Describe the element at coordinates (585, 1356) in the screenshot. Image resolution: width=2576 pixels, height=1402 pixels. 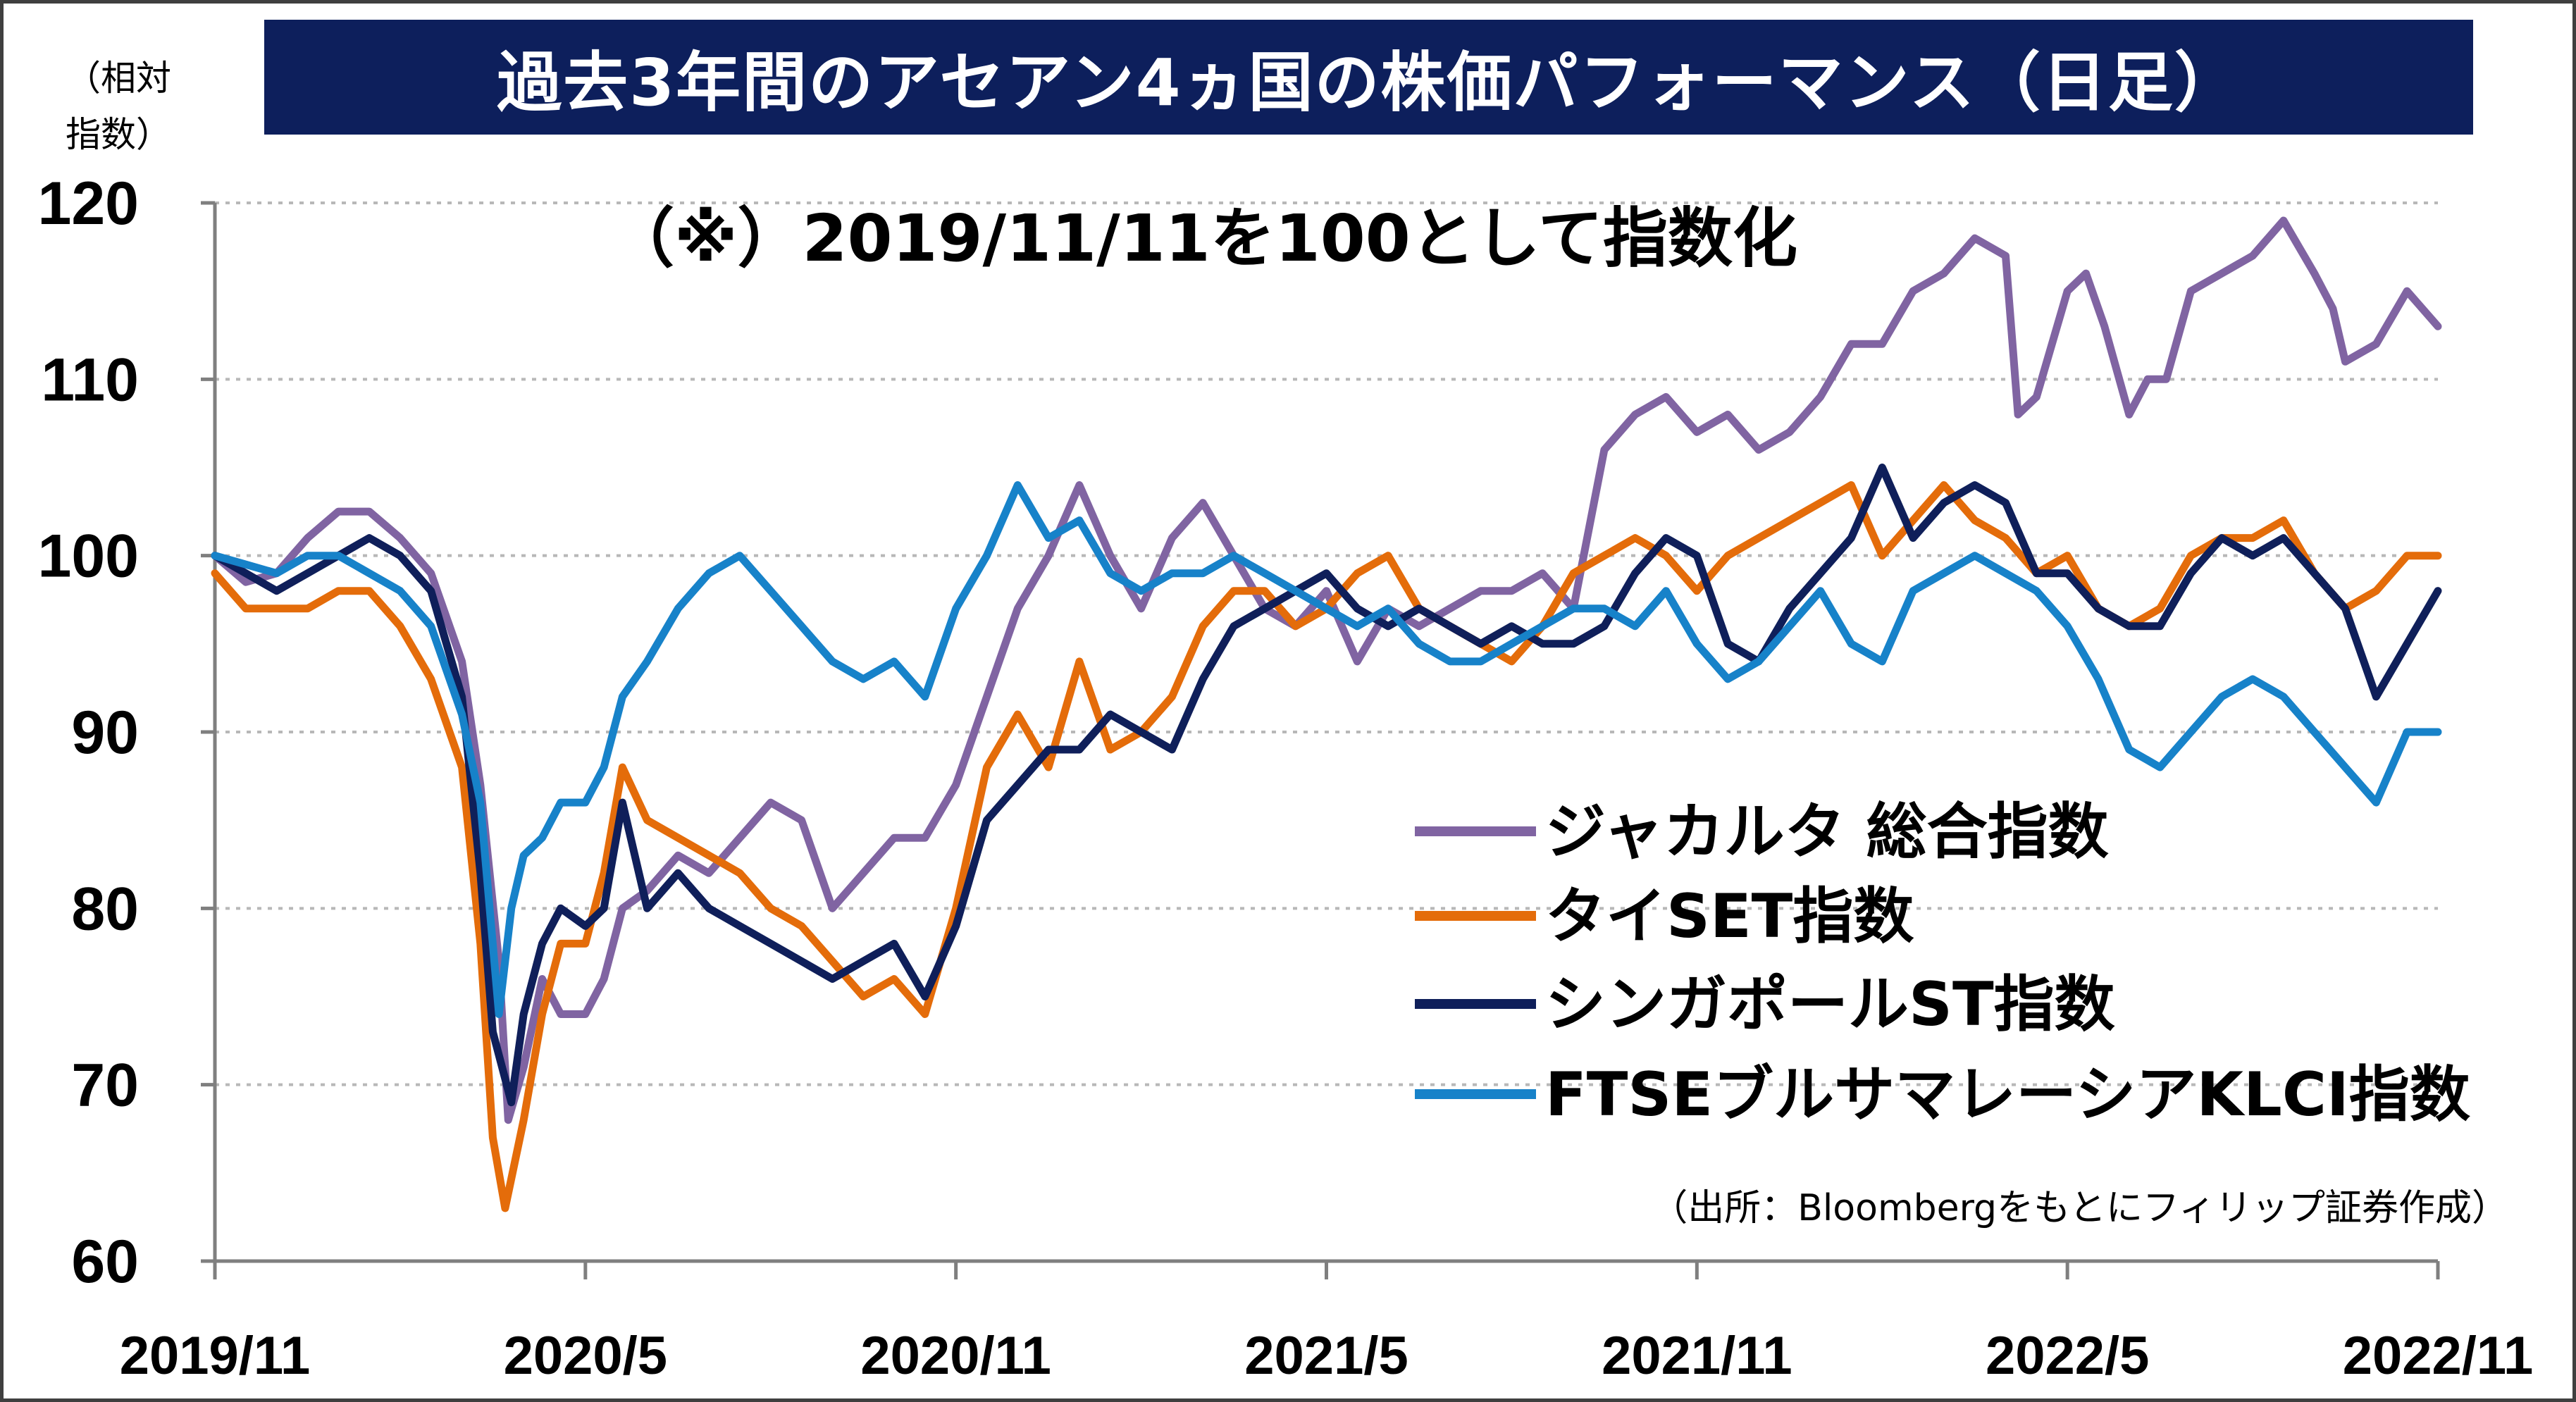
I see `x-tick-label: 2020/5` at that location.